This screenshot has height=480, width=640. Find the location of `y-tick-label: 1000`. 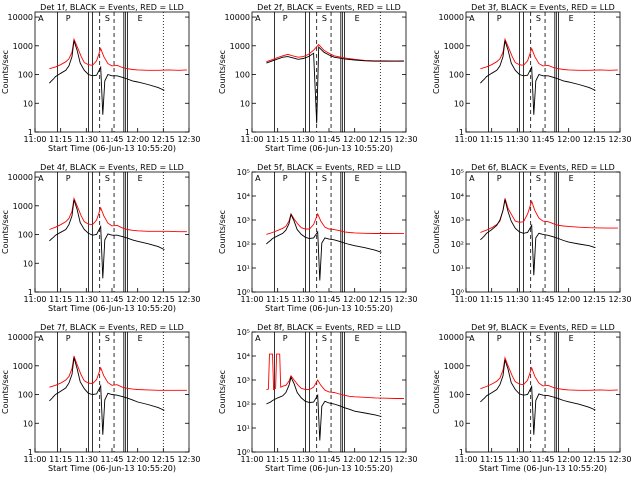

y-tick-label: 1000 is located at coordinates (240, 46).